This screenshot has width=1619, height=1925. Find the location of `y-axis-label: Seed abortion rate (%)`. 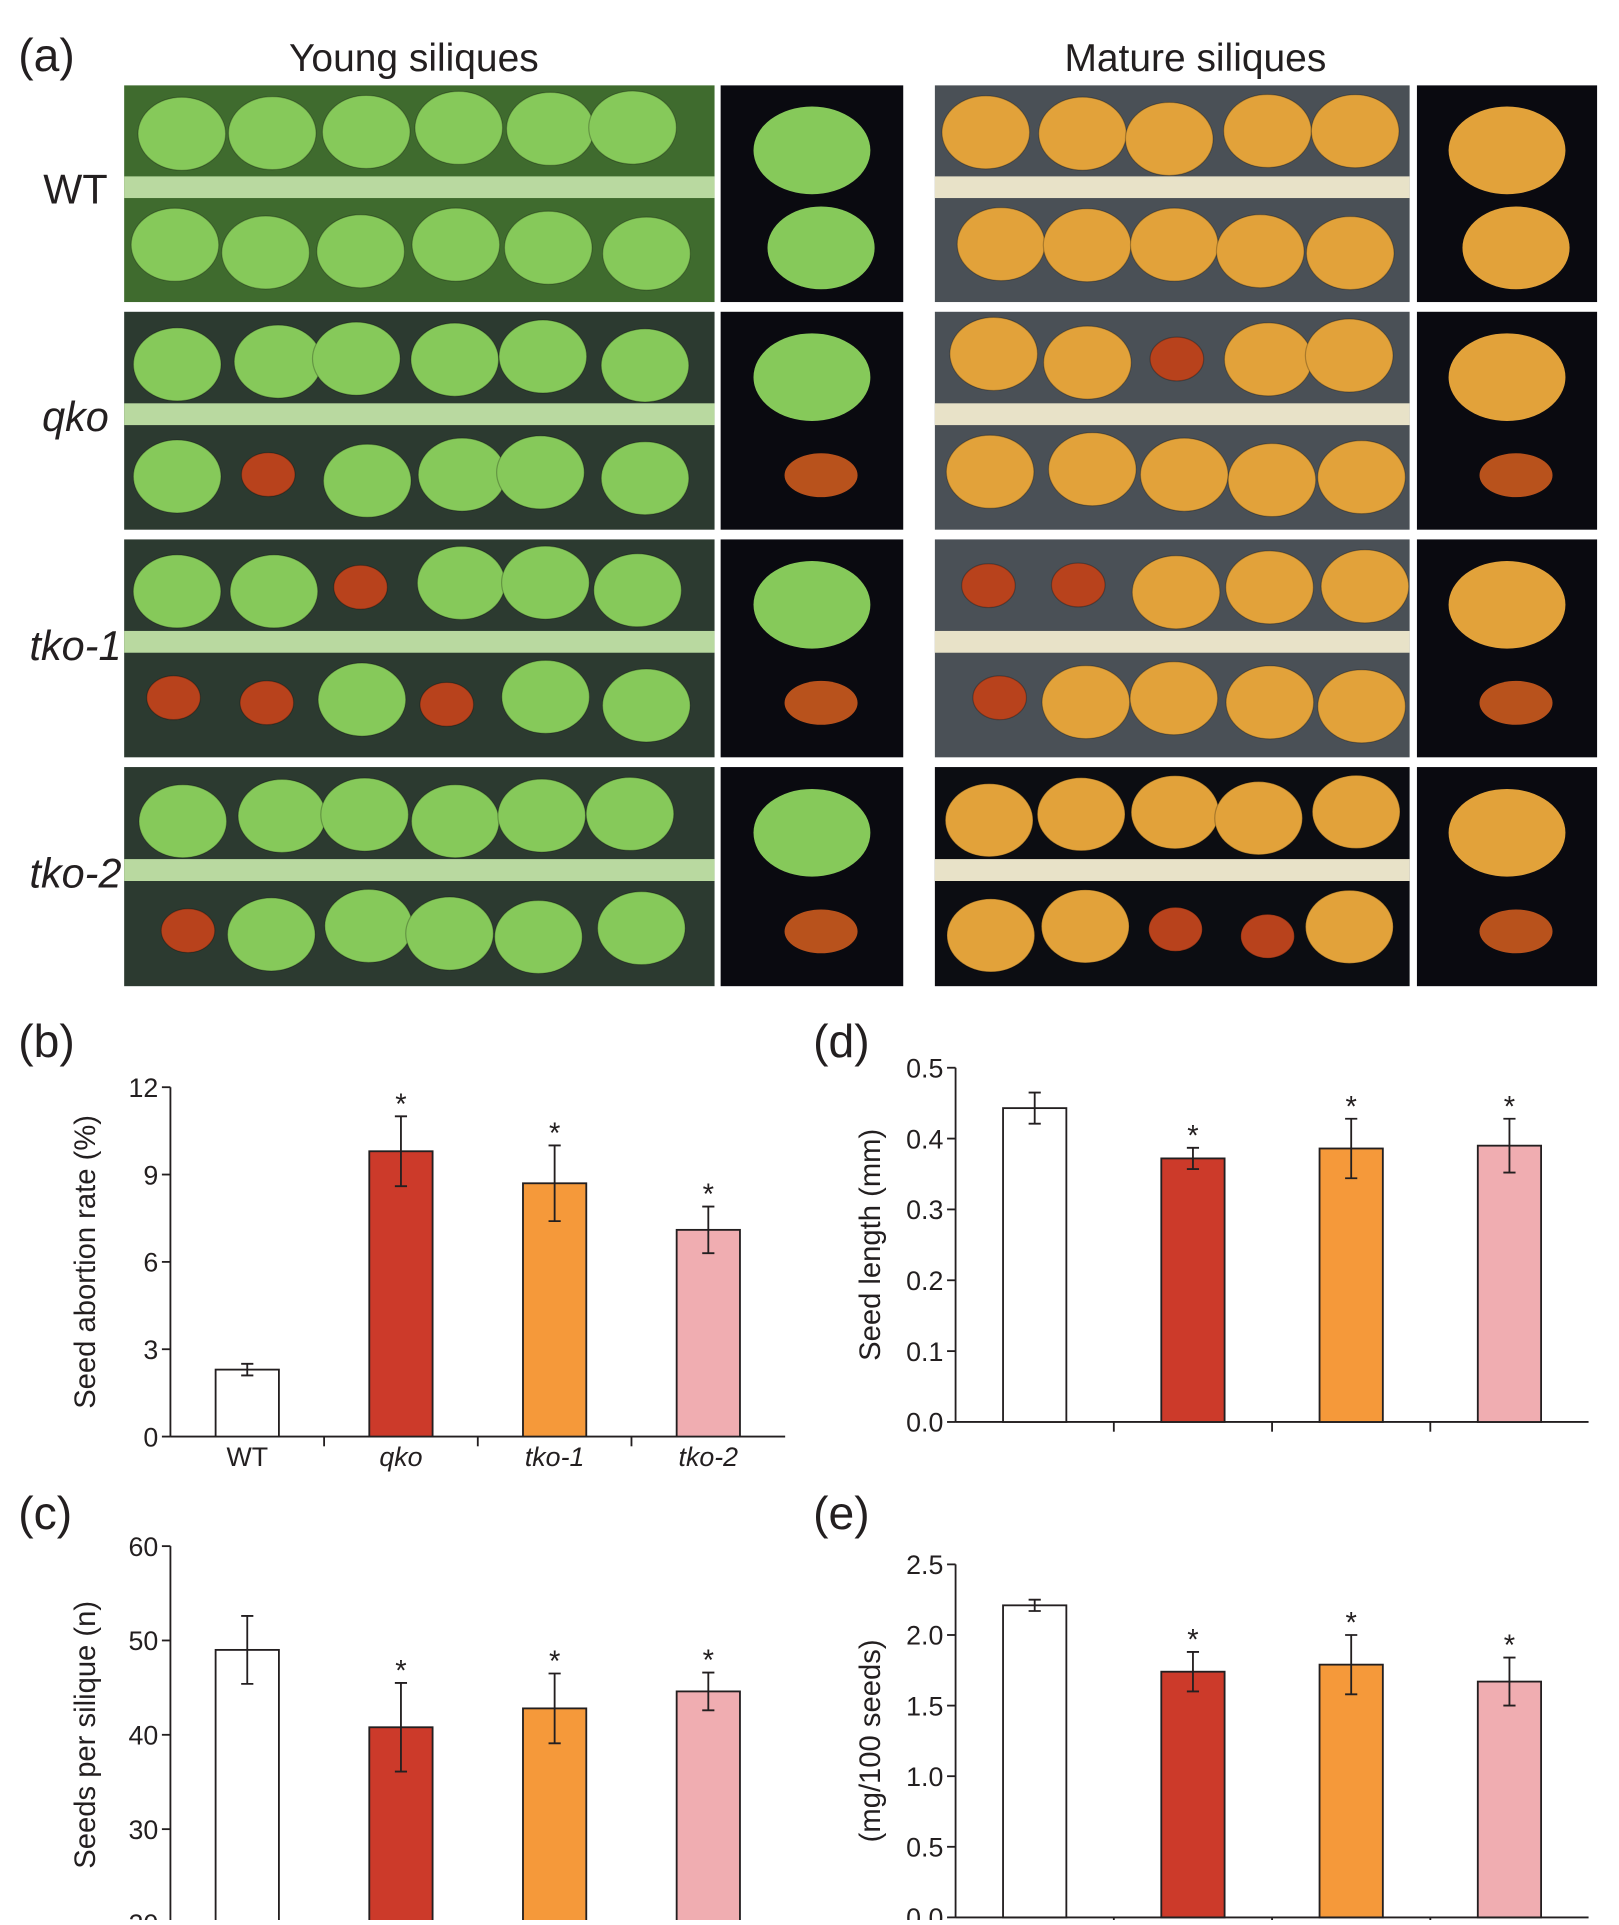

y-axis-label: Seed abortion rate (%) is located at coordinates (86, 1262).